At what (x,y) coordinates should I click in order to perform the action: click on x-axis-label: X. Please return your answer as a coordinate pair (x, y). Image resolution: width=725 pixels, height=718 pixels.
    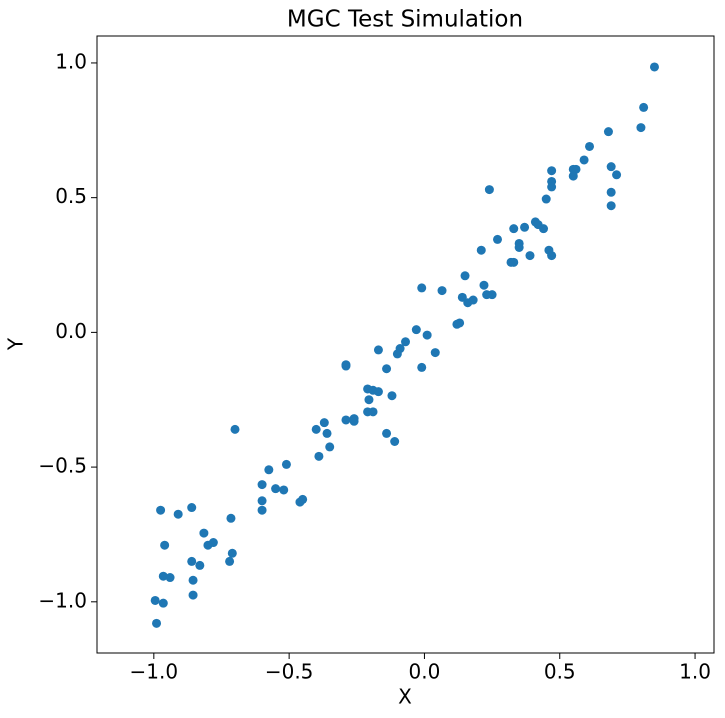
    Looking at the image, I should click on (405, 697).